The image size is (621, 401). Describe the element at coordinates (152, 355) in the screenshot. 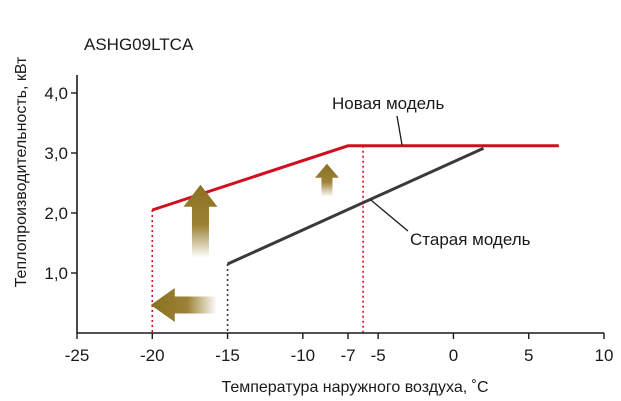

I see `x-tick-label: -20` at that location.